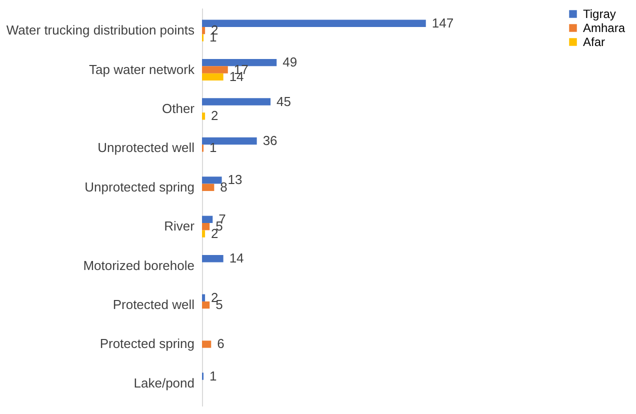 The image size is (636, 414). What do you see at coordinates (235, 180) in the screenshot?
I see `data-label: 13` at bounding box center [235, 180].